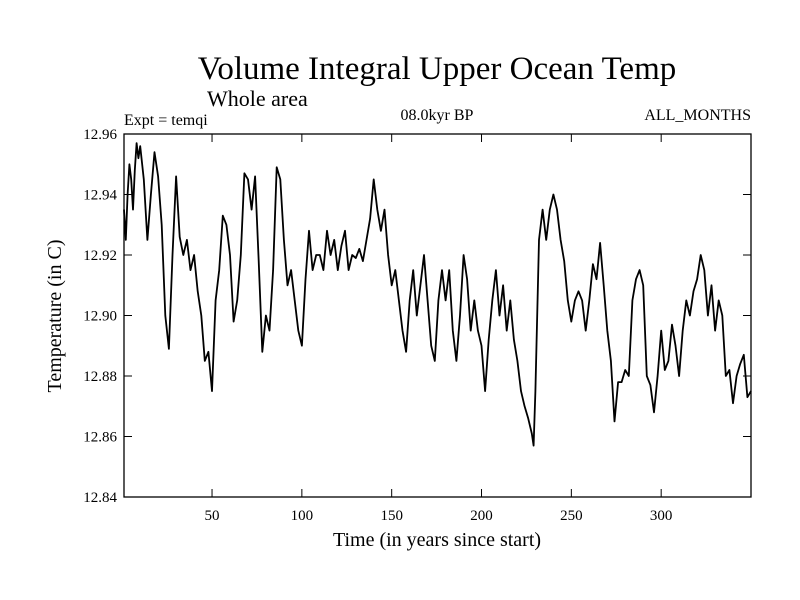 Image resolution: width=800 pixels, height=600 pixels. What do you see at coordinates (302, 516) in the screenshot?
I see `x-tick-label: 100` at bounding box center [302, 516].